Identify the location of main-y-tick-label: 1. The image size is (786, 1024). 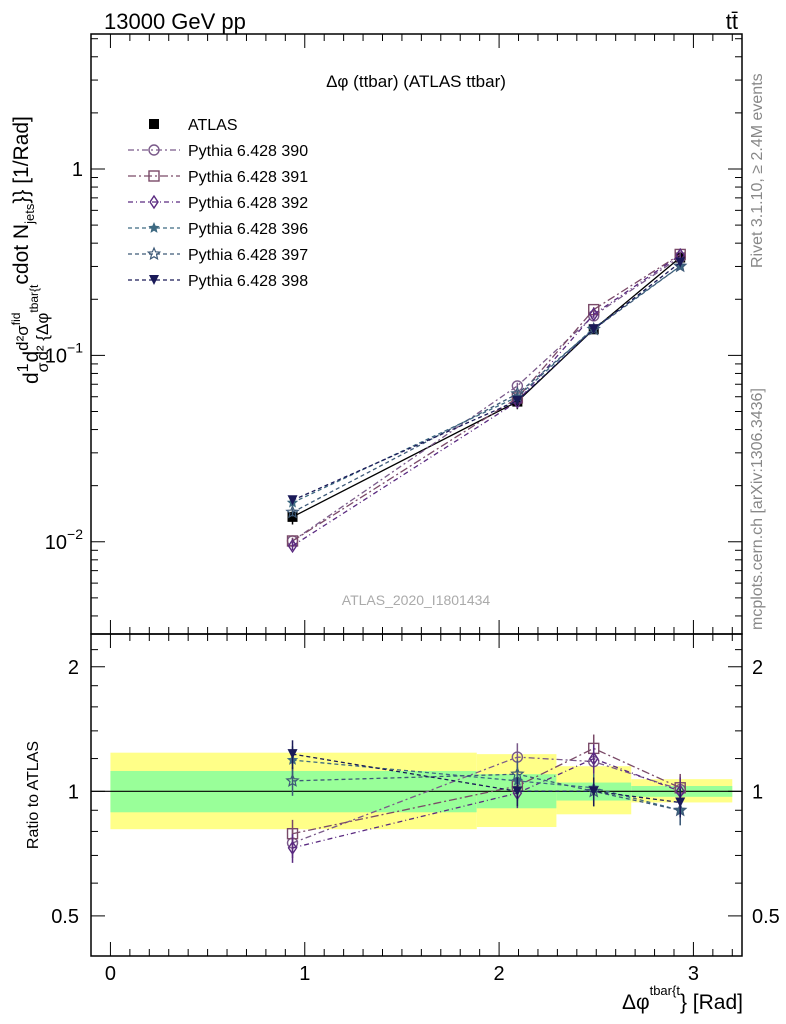
(77, 170).